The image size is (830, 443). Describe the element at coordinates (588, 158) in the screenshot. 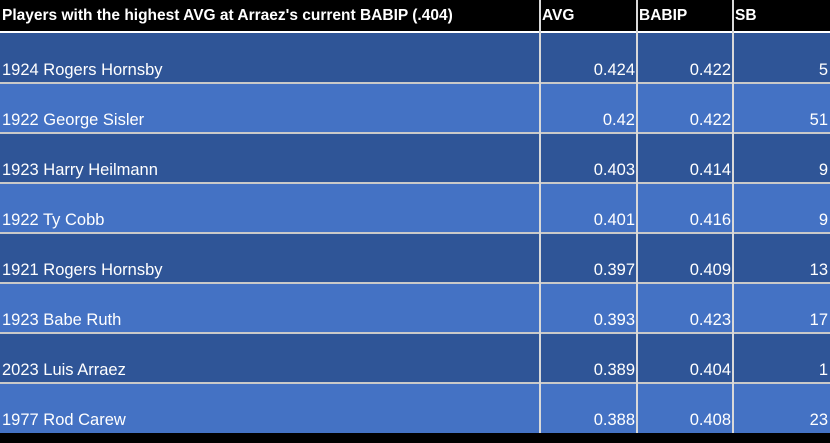

I see `stat-cell: 0.403` at that location.